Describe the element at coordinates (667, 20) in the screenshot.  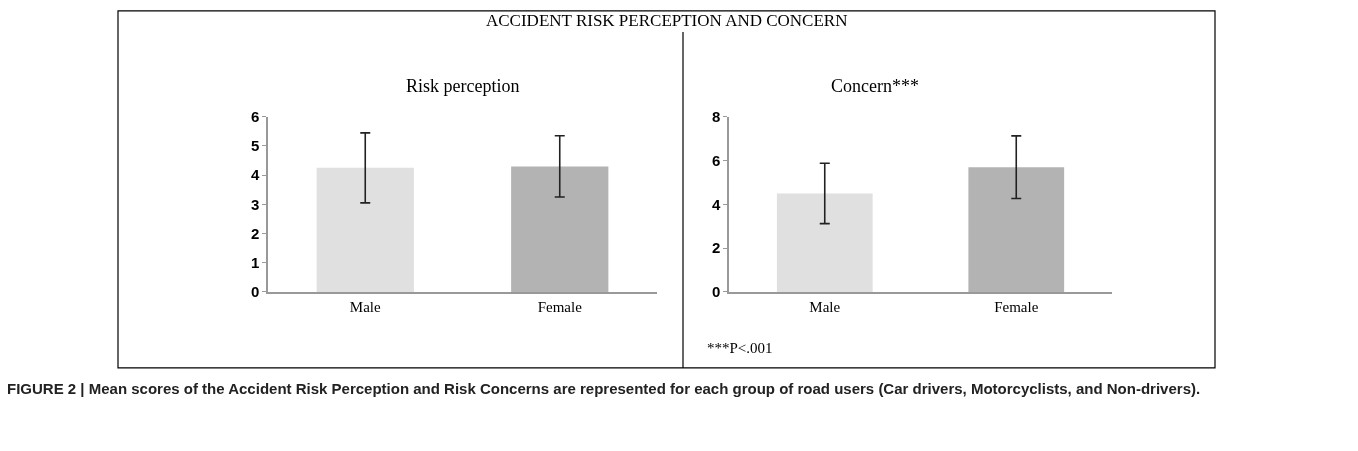
I see `text: ACCIDENT RISK PERCEPTION AND CONCERN` at that location.